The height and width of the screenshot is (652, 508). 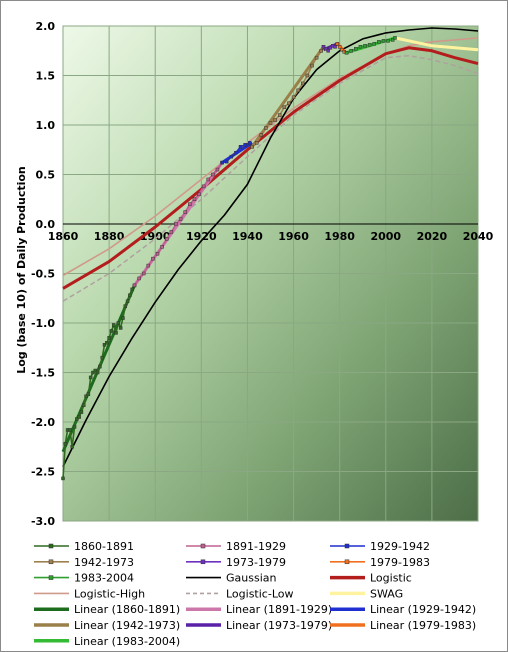 What do you see at coordinates (104, 578) in the screenshot?
I see `legend-1983-2004-label: 1983-2004` at bounding box center [104, 578].